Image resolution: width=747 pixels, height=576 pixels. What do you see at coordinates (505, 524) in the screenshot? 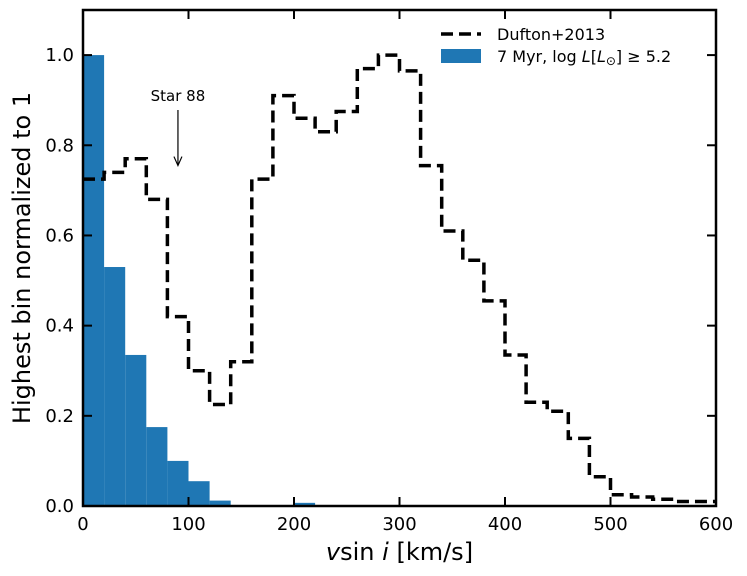
I see `x-tick-label-4: 400` at bounding box center [505, 524].